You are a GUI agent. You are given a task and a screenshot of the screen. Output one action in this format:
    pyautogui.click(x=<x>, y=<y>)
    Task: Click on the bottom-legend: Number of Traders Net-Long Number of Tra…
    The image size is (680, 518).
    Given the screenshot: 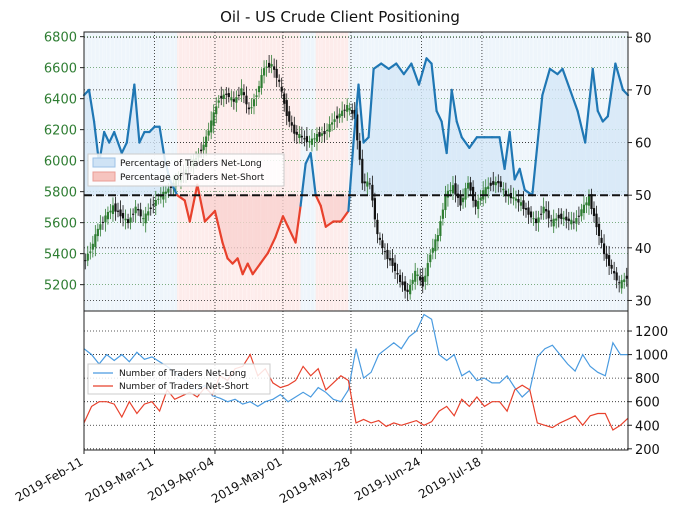 What is the action you would take?
    pyautogui.click(x=179, y=379)
    